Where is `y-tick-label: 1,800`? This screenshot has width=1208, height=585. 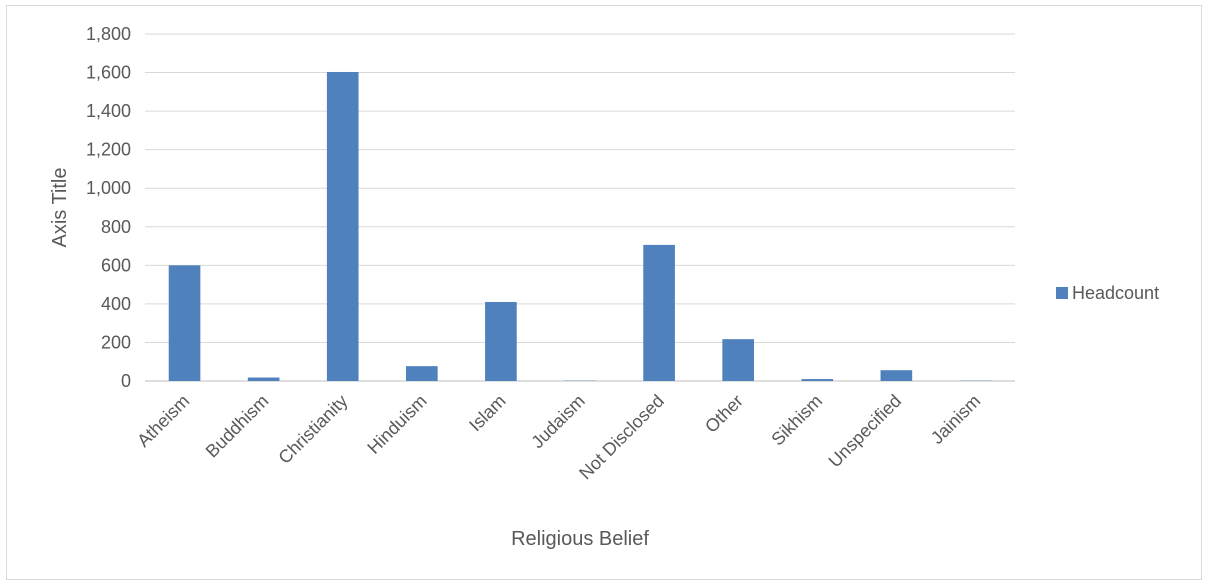 y-tick-label: 1,800 is located at coordinates (108, 34).